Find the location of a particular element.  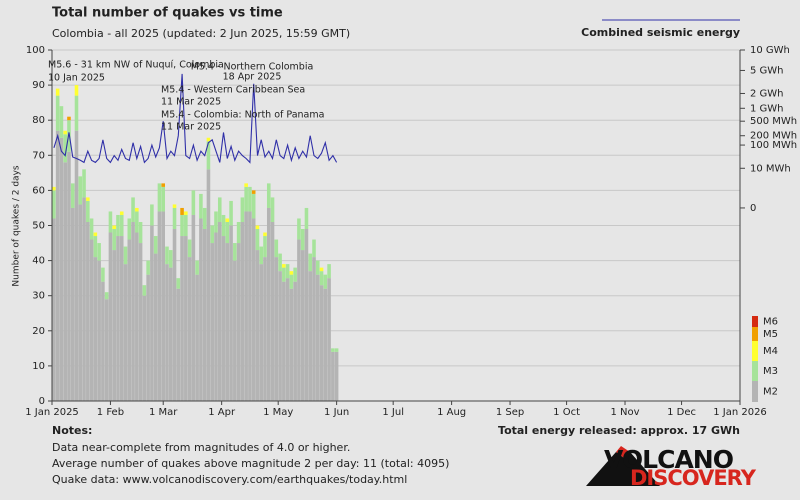

x-tick-label: 1 Nov is located at coordinates (624, 412).